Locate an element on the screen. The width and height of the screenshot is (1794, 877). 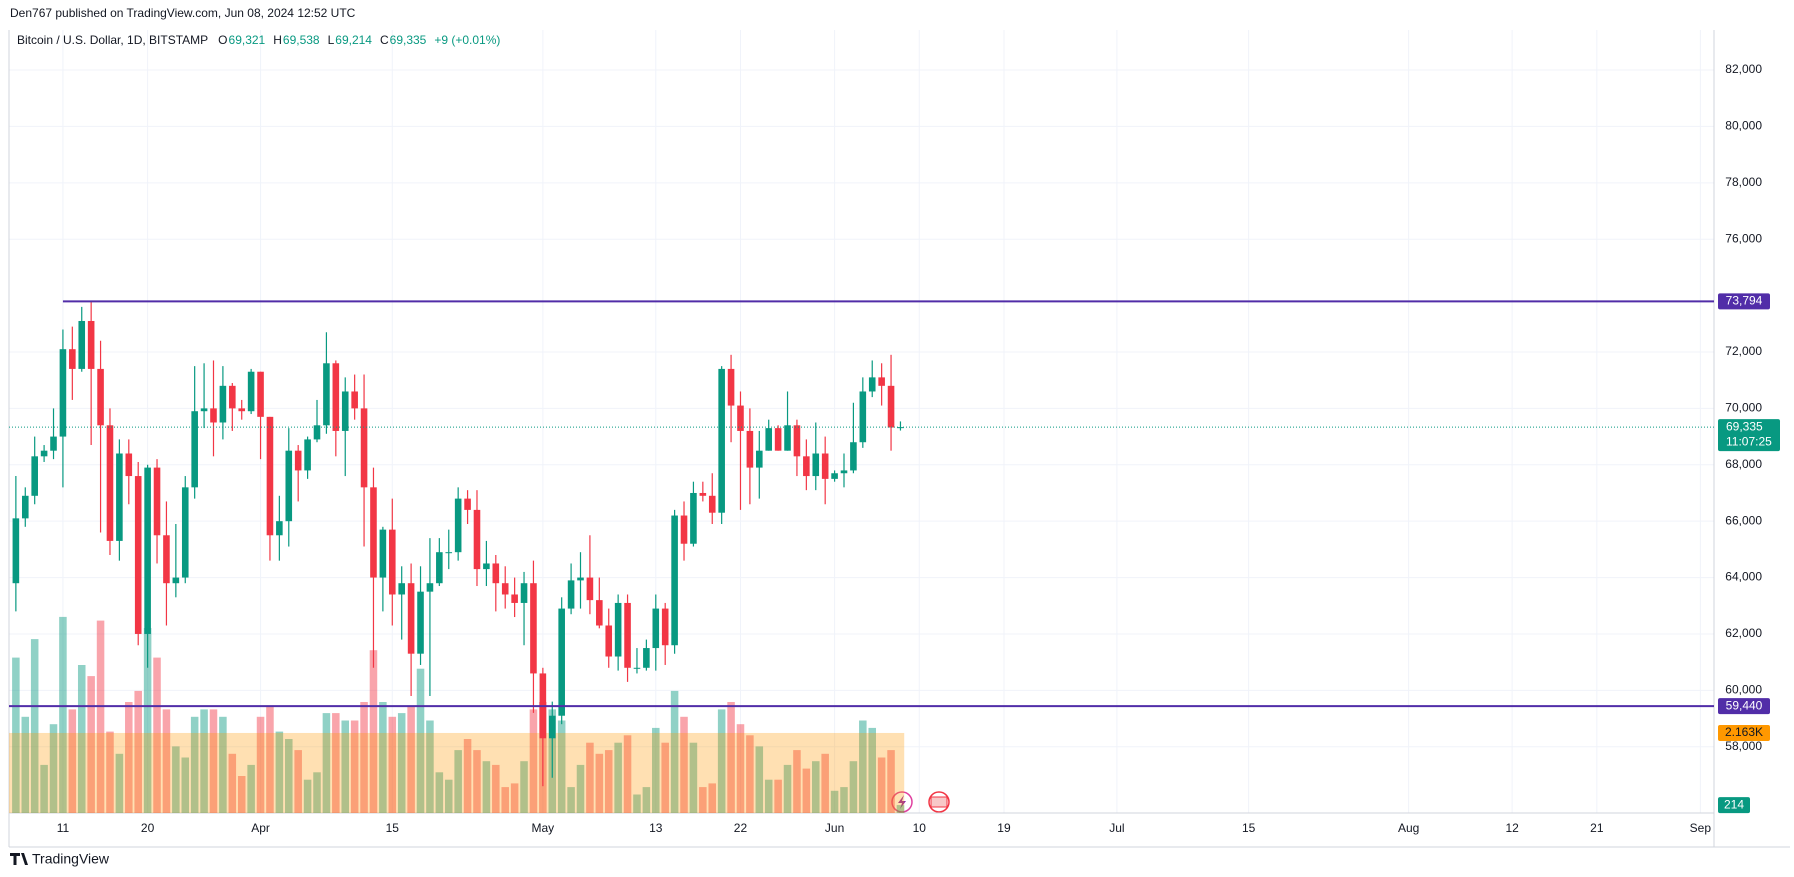
x-tick-label: Jun is located at coordinates (834, 828).